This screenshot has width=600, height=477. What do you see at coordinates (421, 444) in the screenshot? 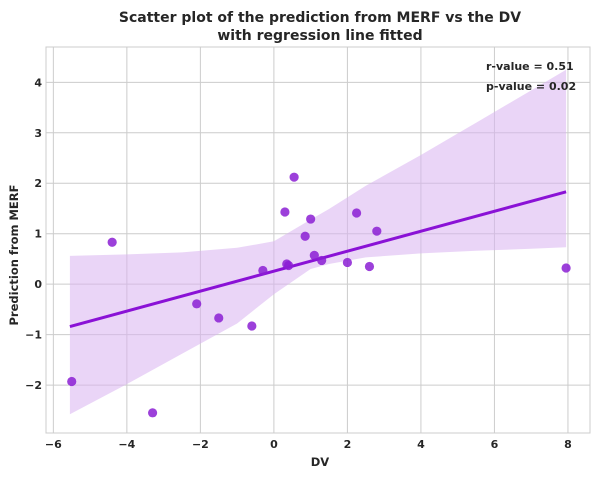
I see `x-tick-label: 4` at bounding box center [421, 444].